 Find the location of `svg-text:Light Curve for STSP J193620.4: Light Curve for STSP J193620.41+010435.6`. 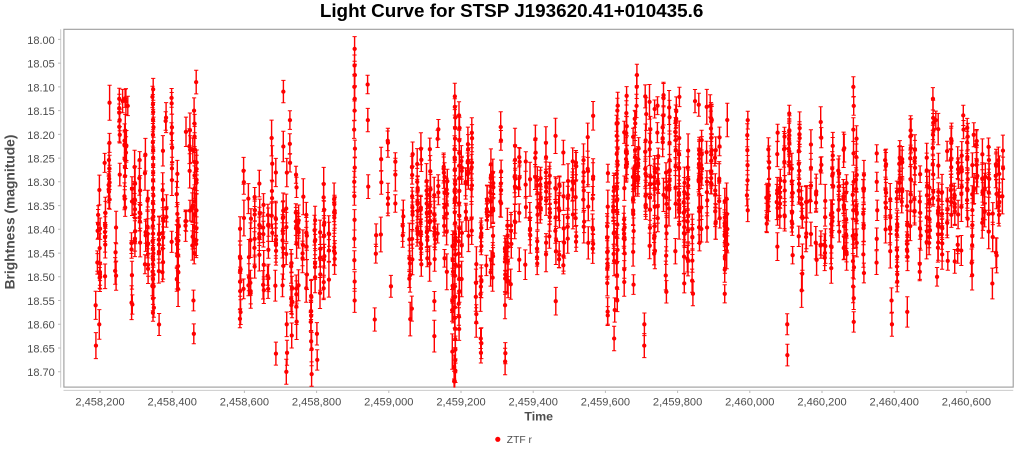

svg-text:Light Curve for STSP J193620.4: Light Curve for STSP J193620.41+010435.6 is located at coordinates (512, 10).